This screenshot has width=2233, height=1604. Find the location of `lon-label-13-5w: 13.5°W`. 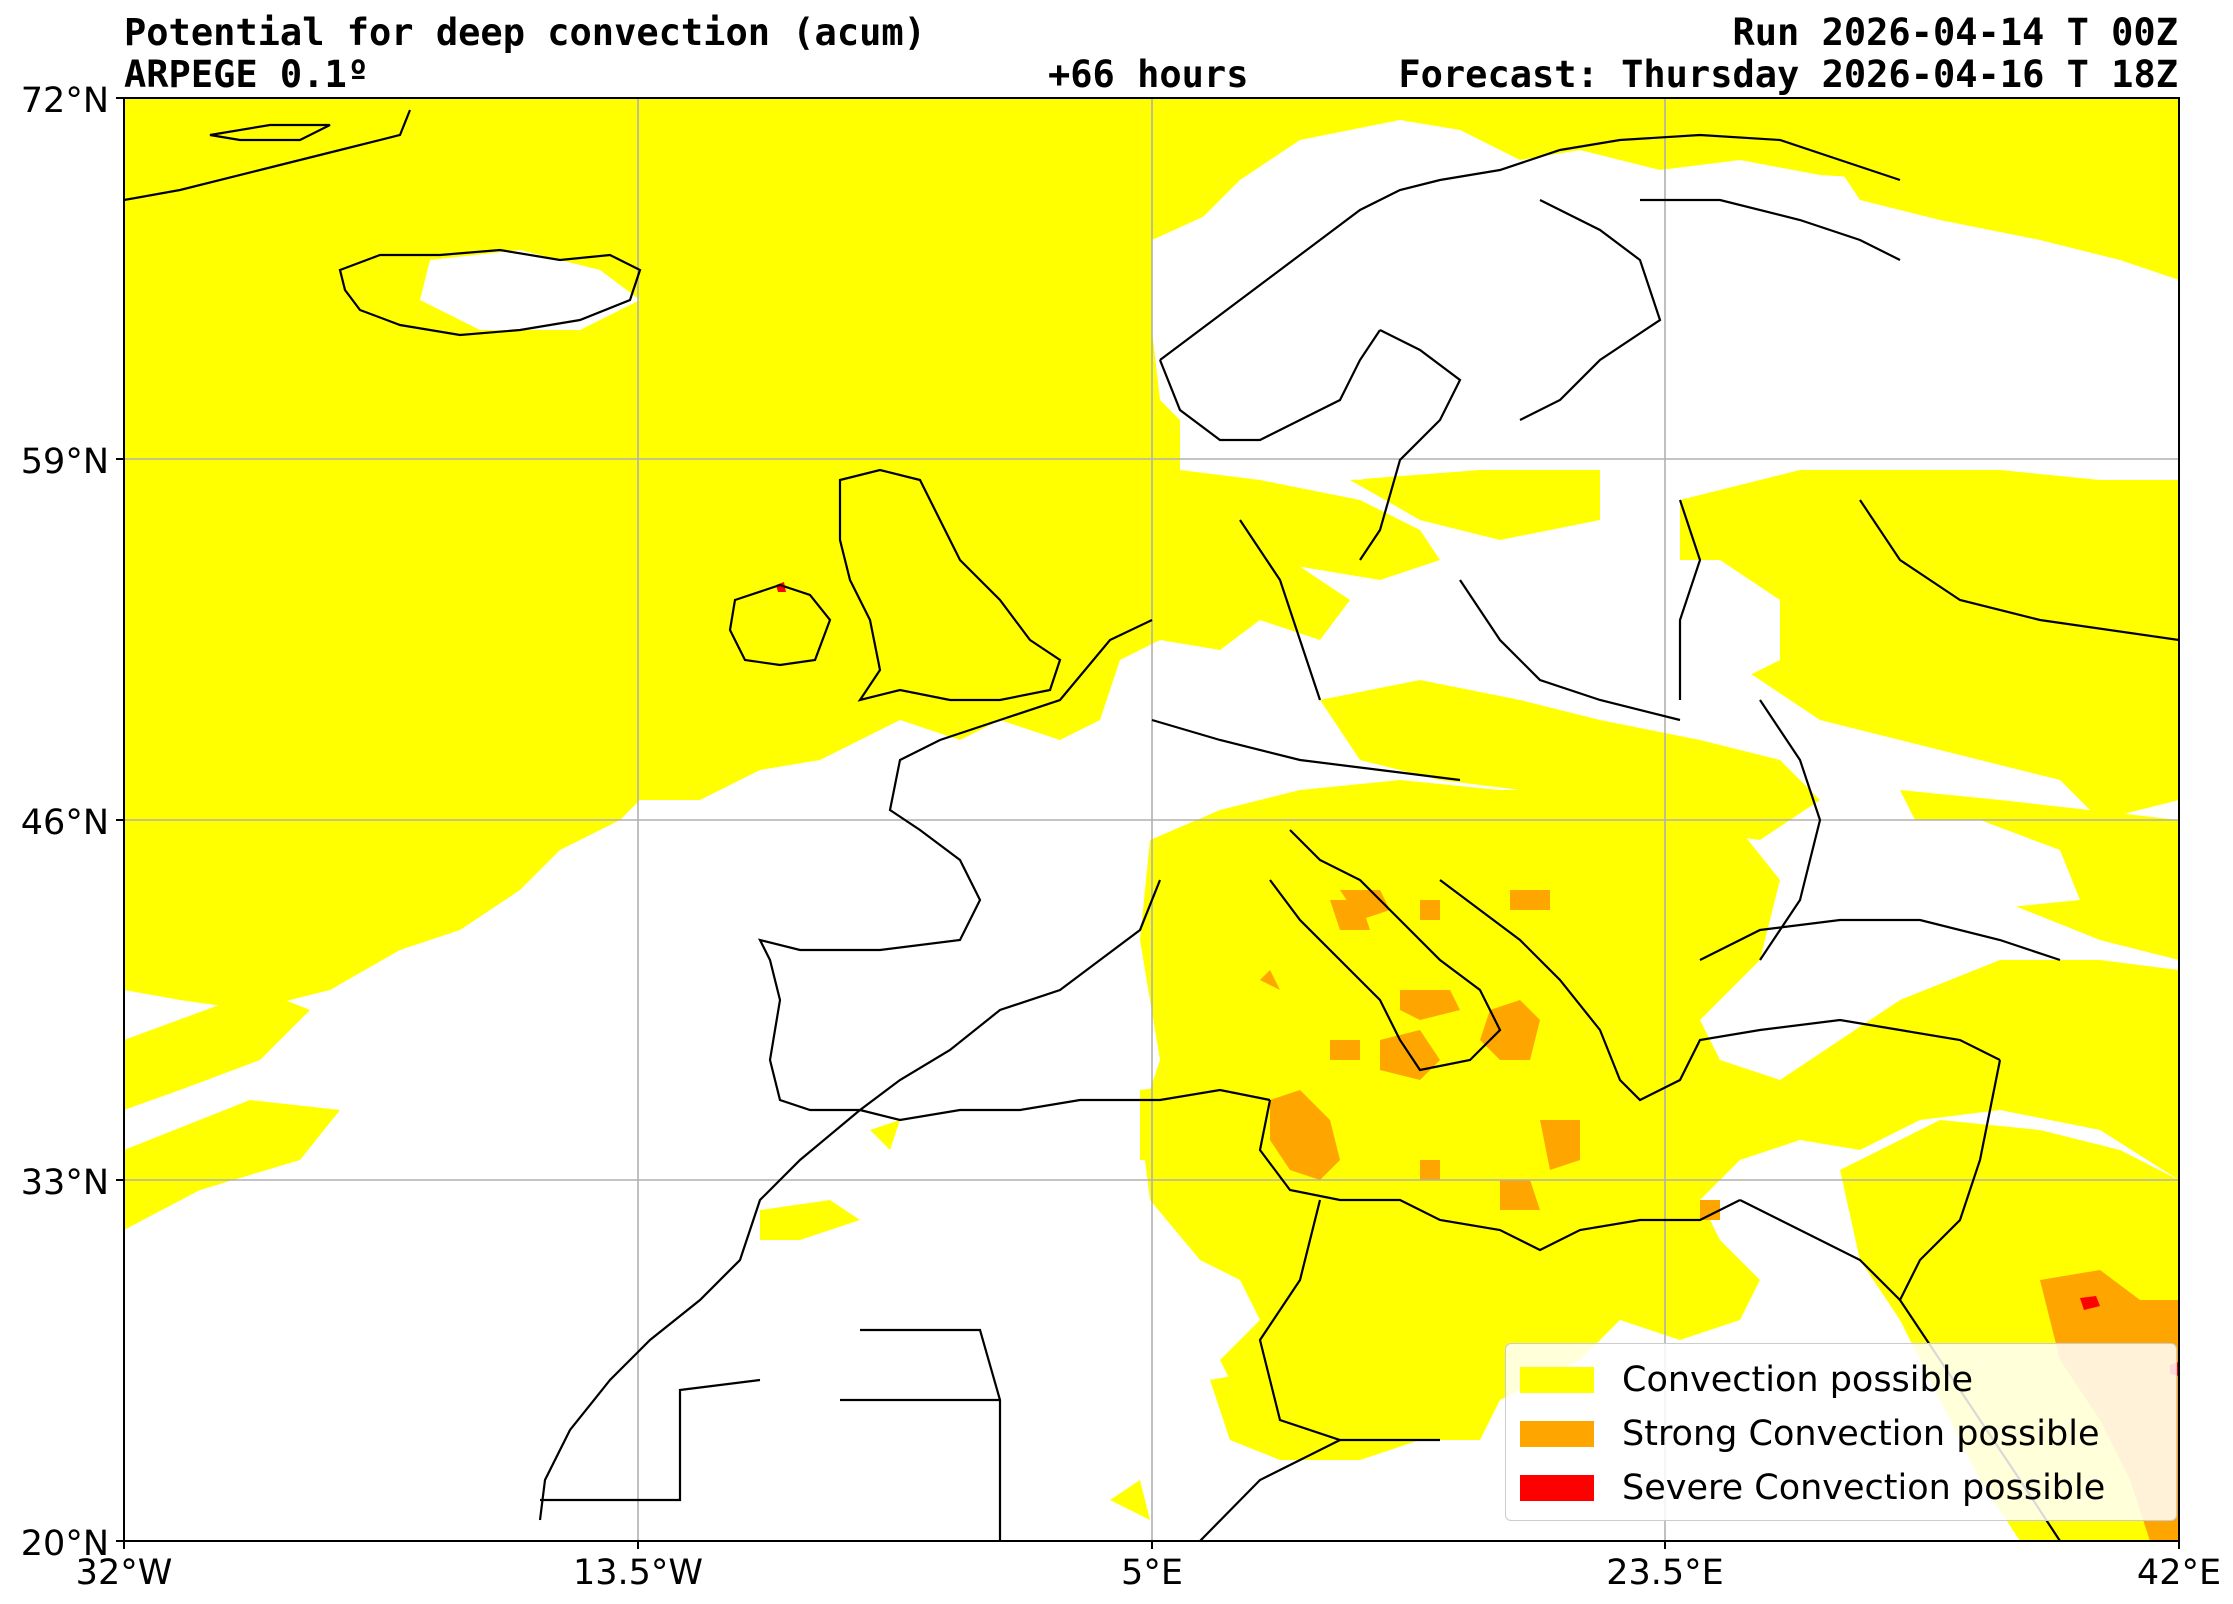

lon-label-13-5w: 13.5°W is located at coordinates (638, 1573).